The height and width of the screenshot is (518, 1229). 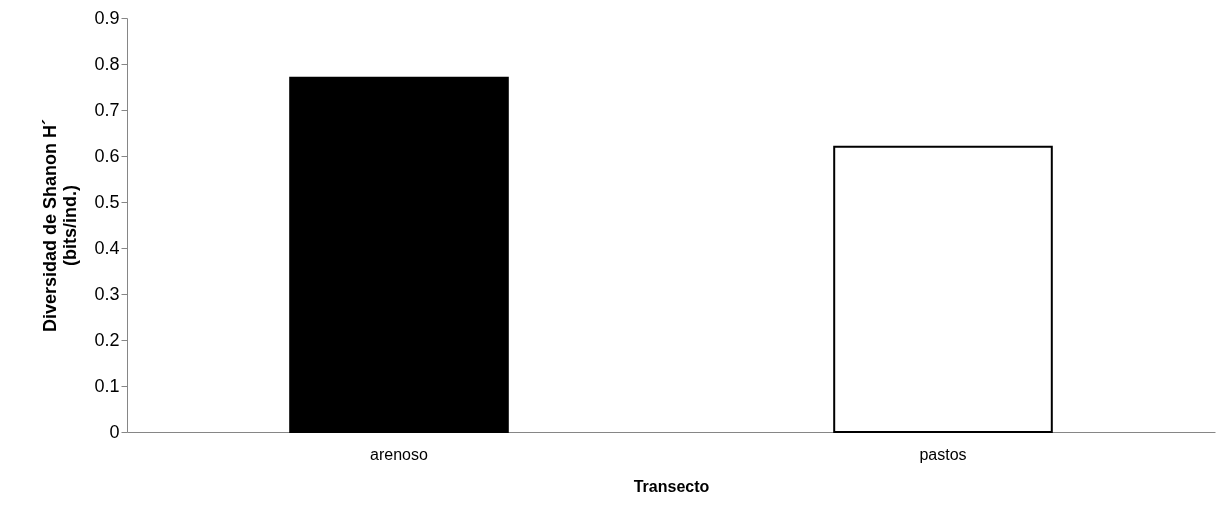 What do you see at coordinates (943, 454) in the screenshot?
I see `x-tick-label: pastos` at bounding box center [943, 454].